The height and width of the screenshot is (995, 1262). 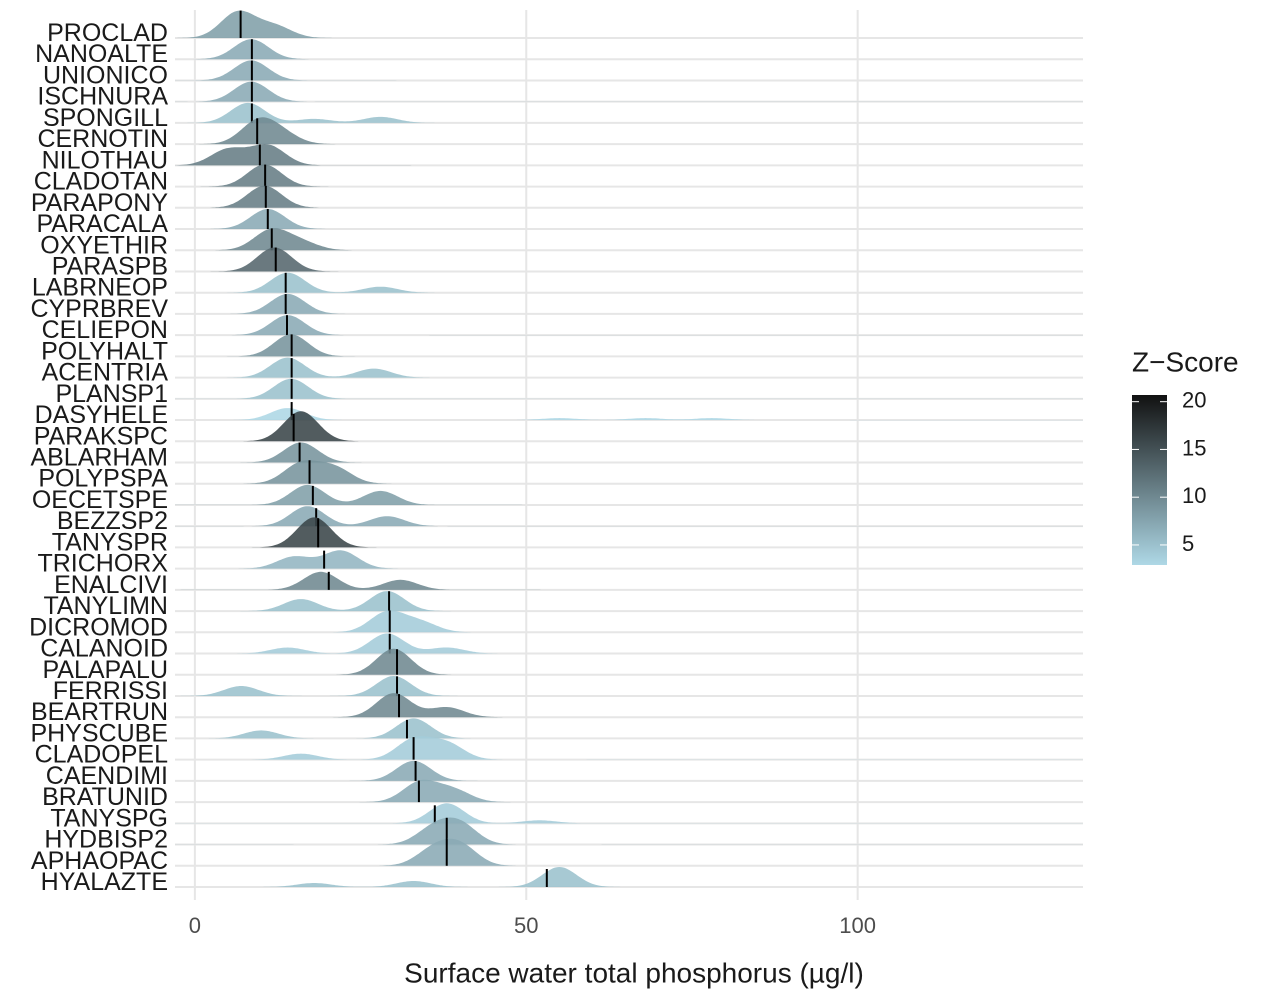 I want to click on row-label: OECETSPE, so click(x=100, y=500).